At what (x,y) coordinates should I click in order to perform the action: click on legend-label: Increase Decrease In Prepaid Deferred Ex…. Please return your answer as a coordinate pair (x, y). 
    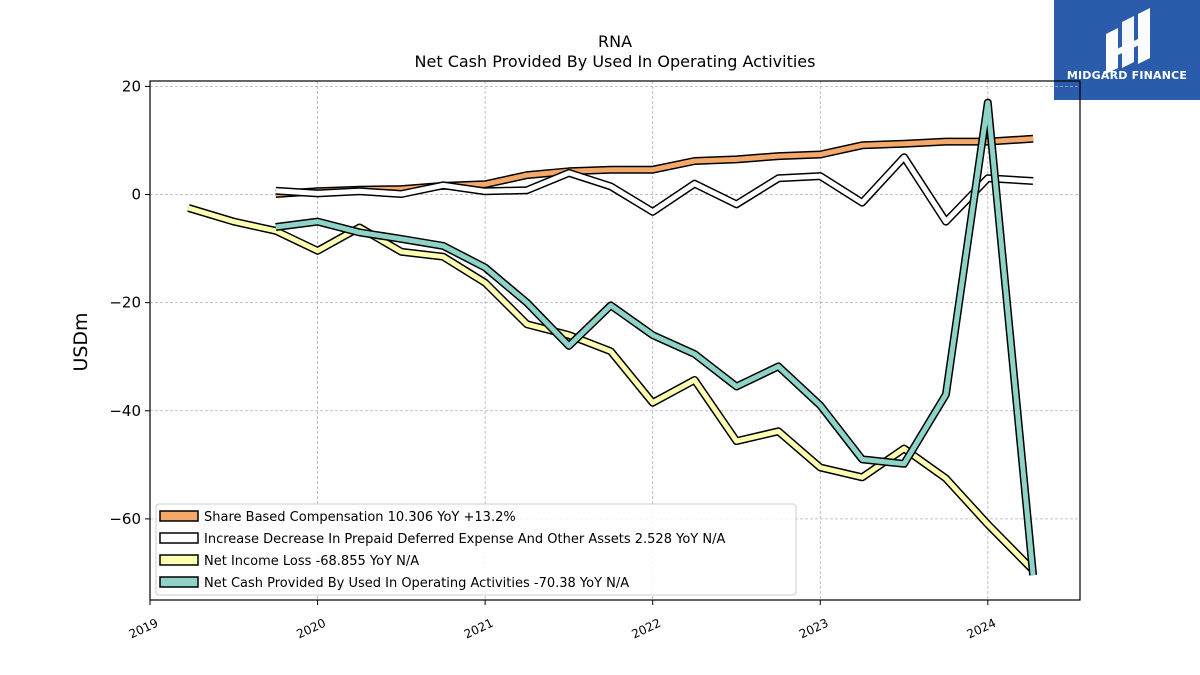
    Looking at the image, I should click on (464, 539).